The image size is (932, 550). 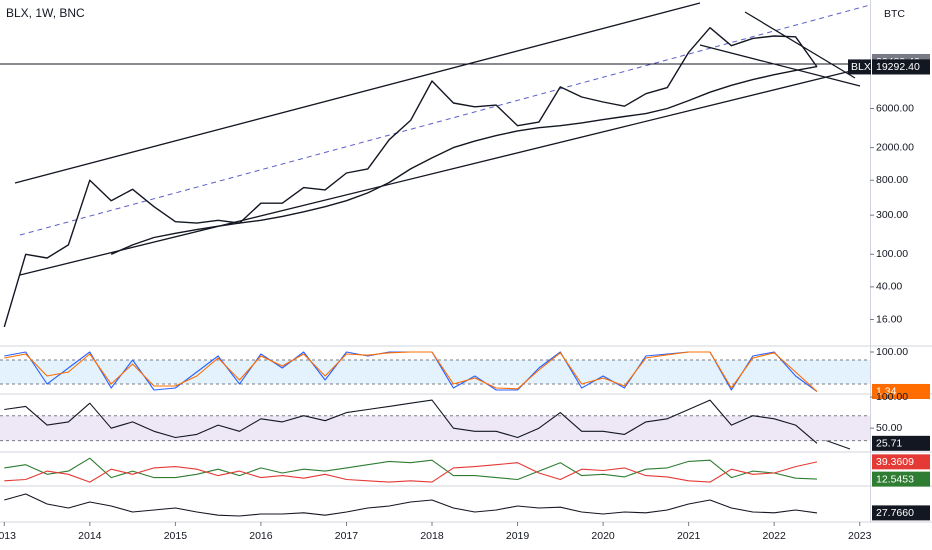 What do you see at coordinates (261, 536) in the screenshot?
I see `x-tick-label: 2016` at bounding box center [261, 536].